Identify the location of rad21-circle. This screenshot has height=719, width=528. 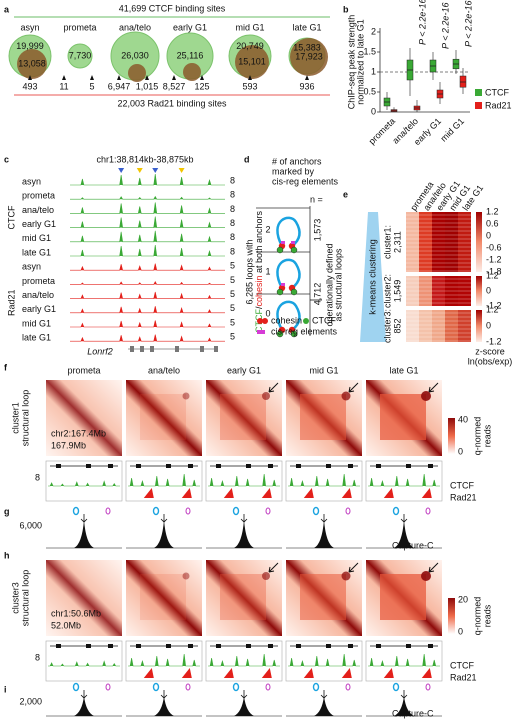
(32, 64).